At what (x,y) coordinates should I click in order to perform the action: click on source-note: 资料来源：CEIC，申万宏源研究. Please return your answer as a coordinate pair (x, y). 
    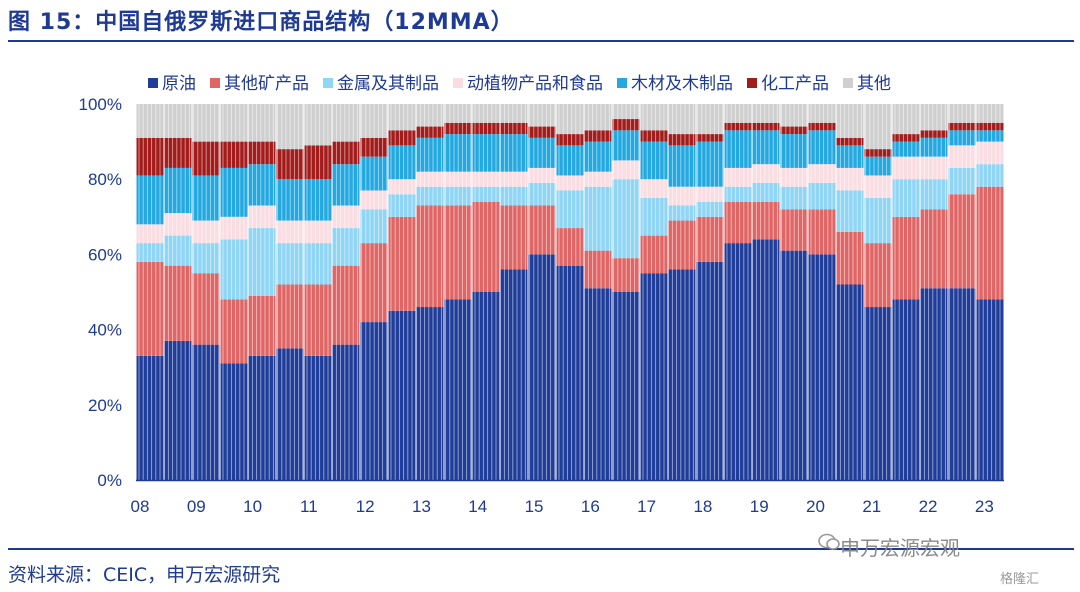
    Looking at the image, I should click on (144, 575).